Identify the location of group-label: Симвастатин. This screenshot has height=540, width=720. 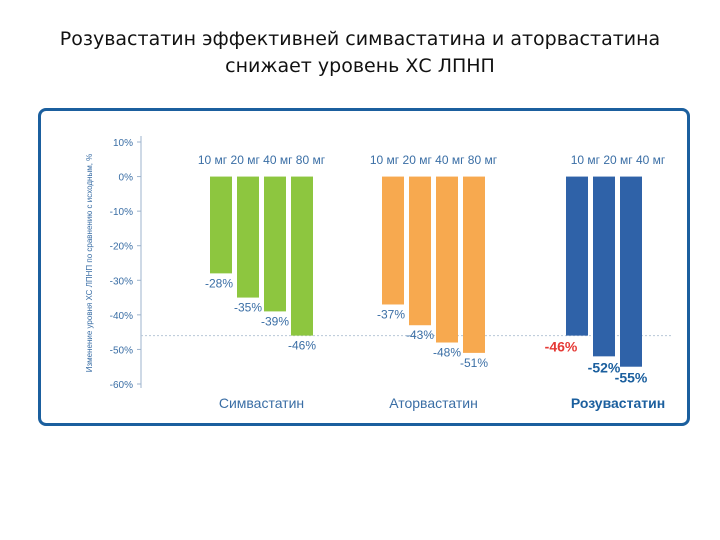
(261, 403).